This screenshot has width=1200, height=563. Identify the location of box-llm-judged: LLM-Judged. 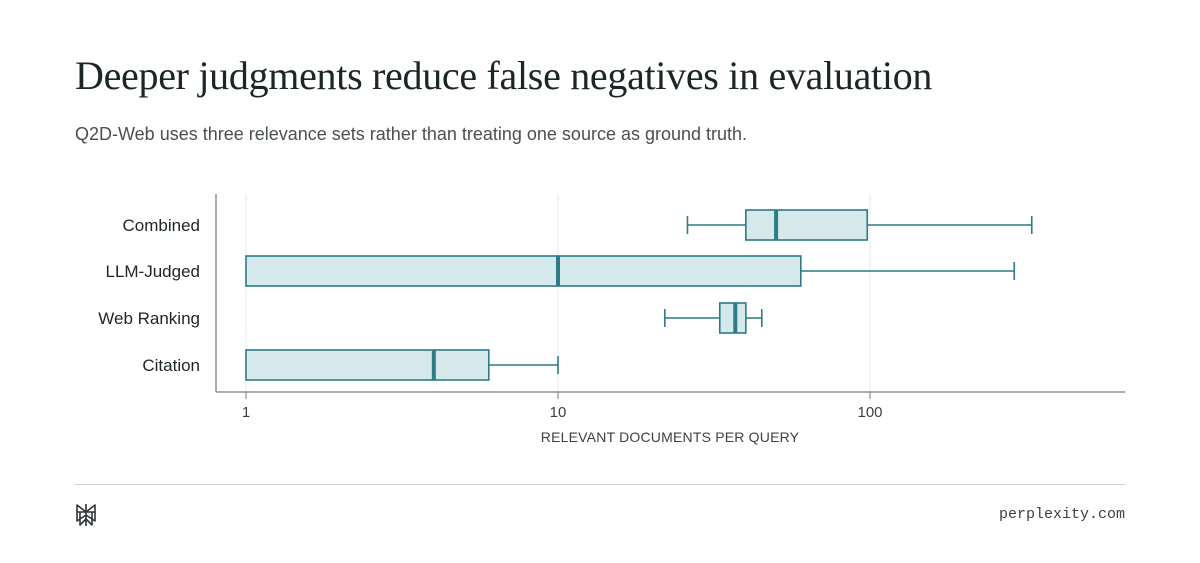
(560, 271).